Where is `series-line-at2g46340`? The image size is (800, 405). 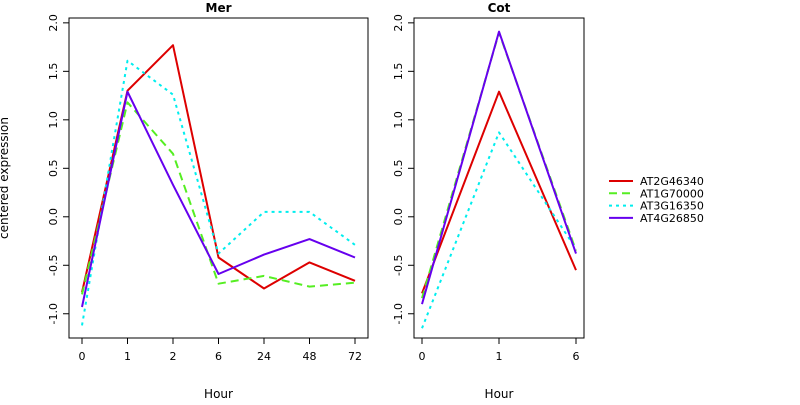
series-line-at2g46340 is located at coordinates (499, 192).